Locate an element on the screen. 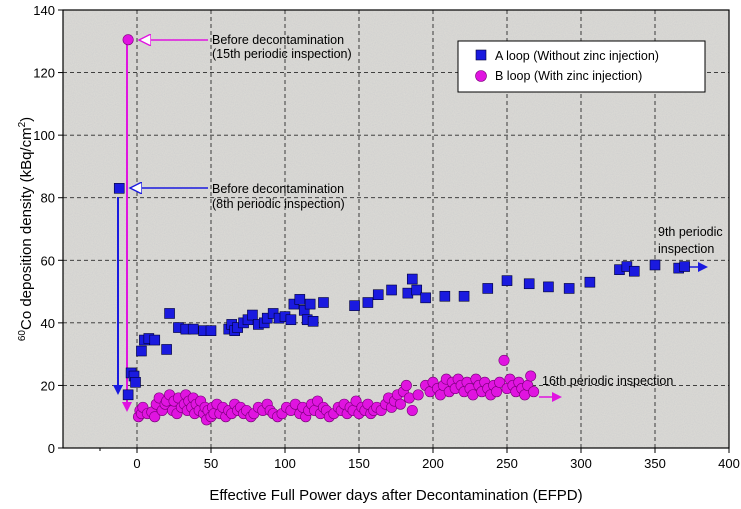 The height and width of the screenshot is (509, 741). x-tick-label: 100 is located at coordinates (285, 463).